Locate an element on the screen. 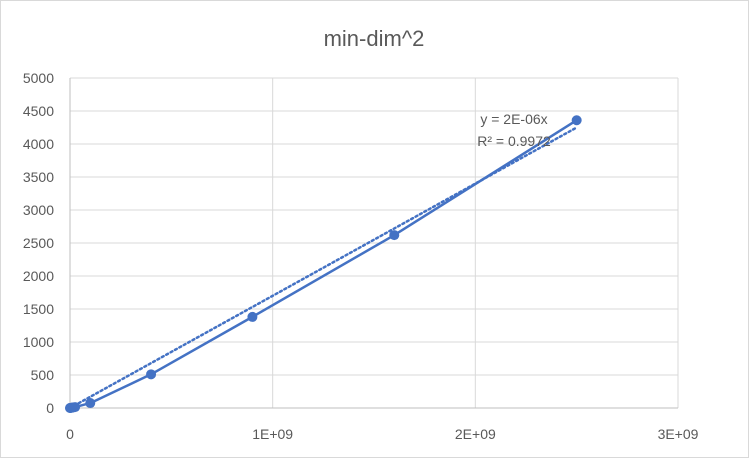 The width and height of the screenshot is (749, 458). x-tick-label: 3E+09 is located at coordinates (678, 434).